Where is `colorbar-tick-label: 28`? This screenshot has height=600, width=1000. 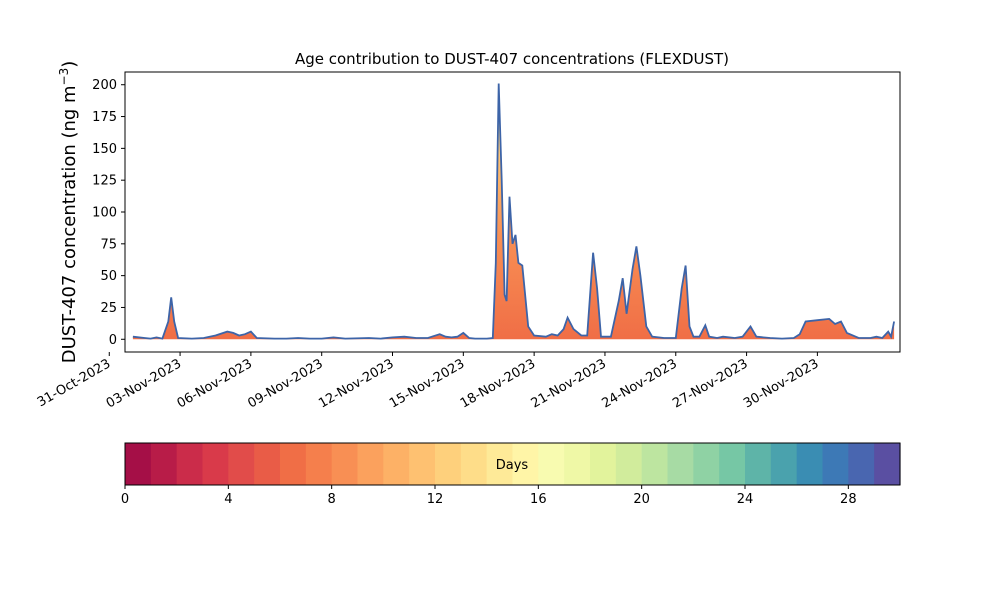
colorbar-tick-label: 28 is located at coordinates (848, 499).